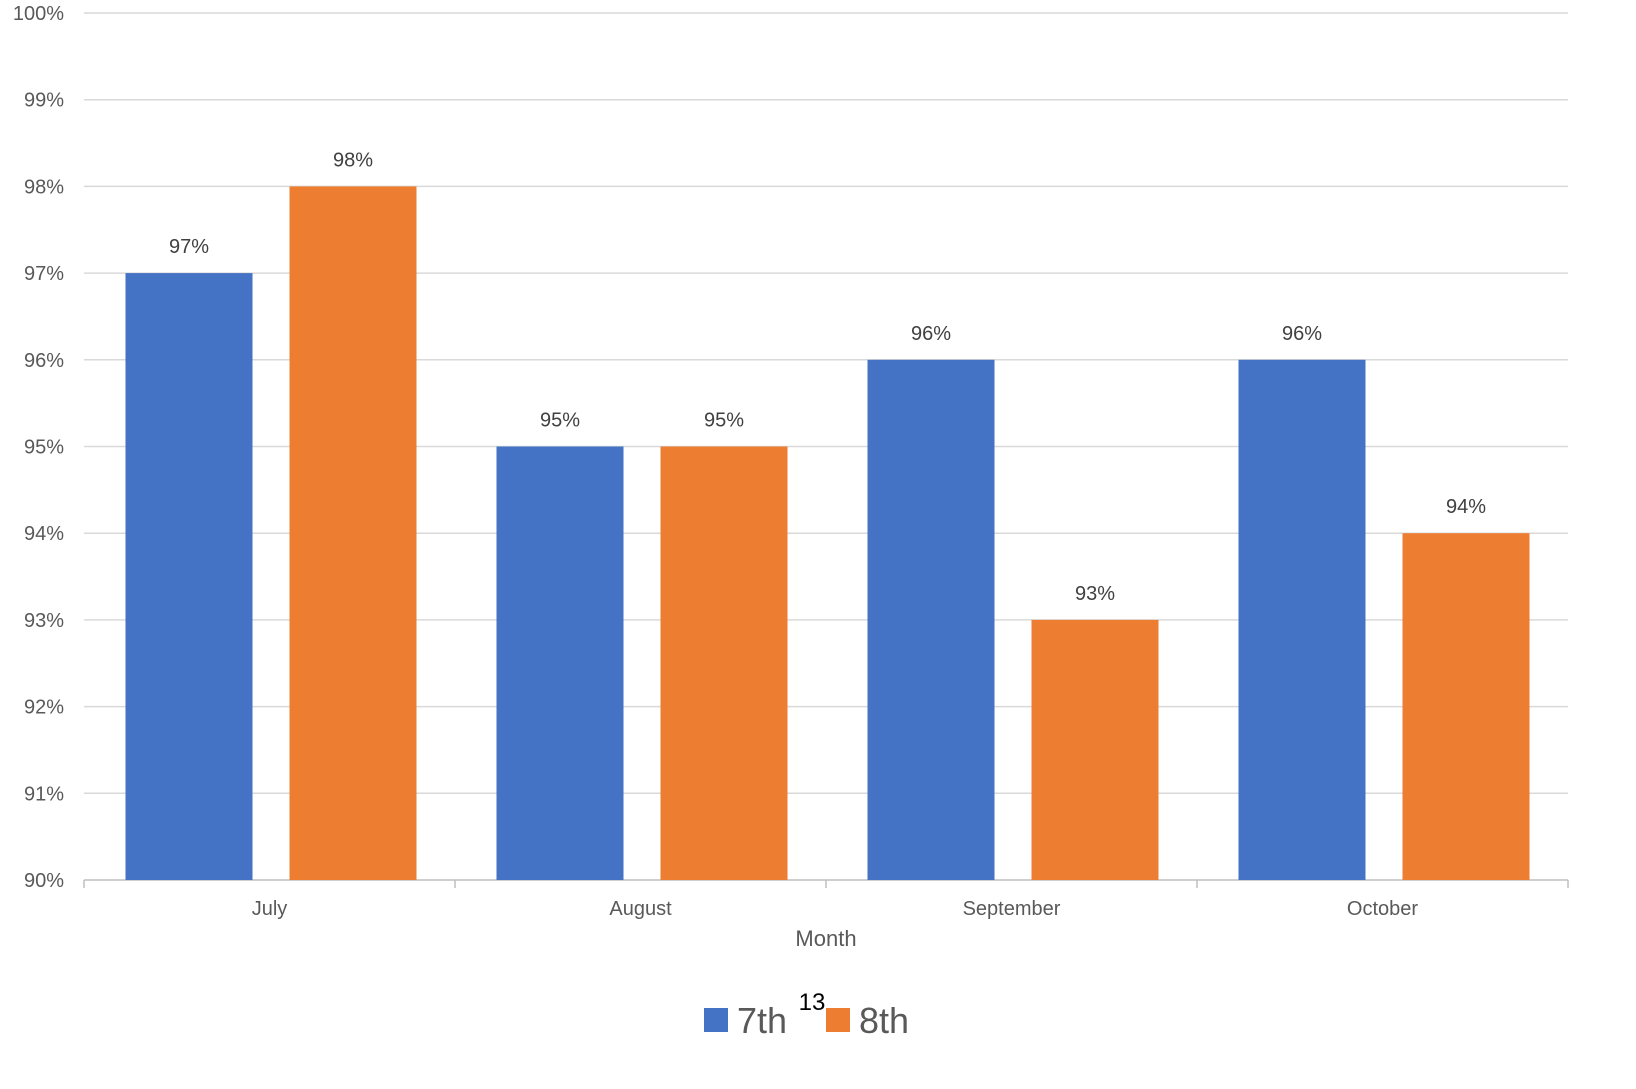 Image resolution: width=1636 pixels, height=1089 pixels. Describe the element at coordinates (1466, 706) in the screenshot. I see `bar-8th-october` at that location.